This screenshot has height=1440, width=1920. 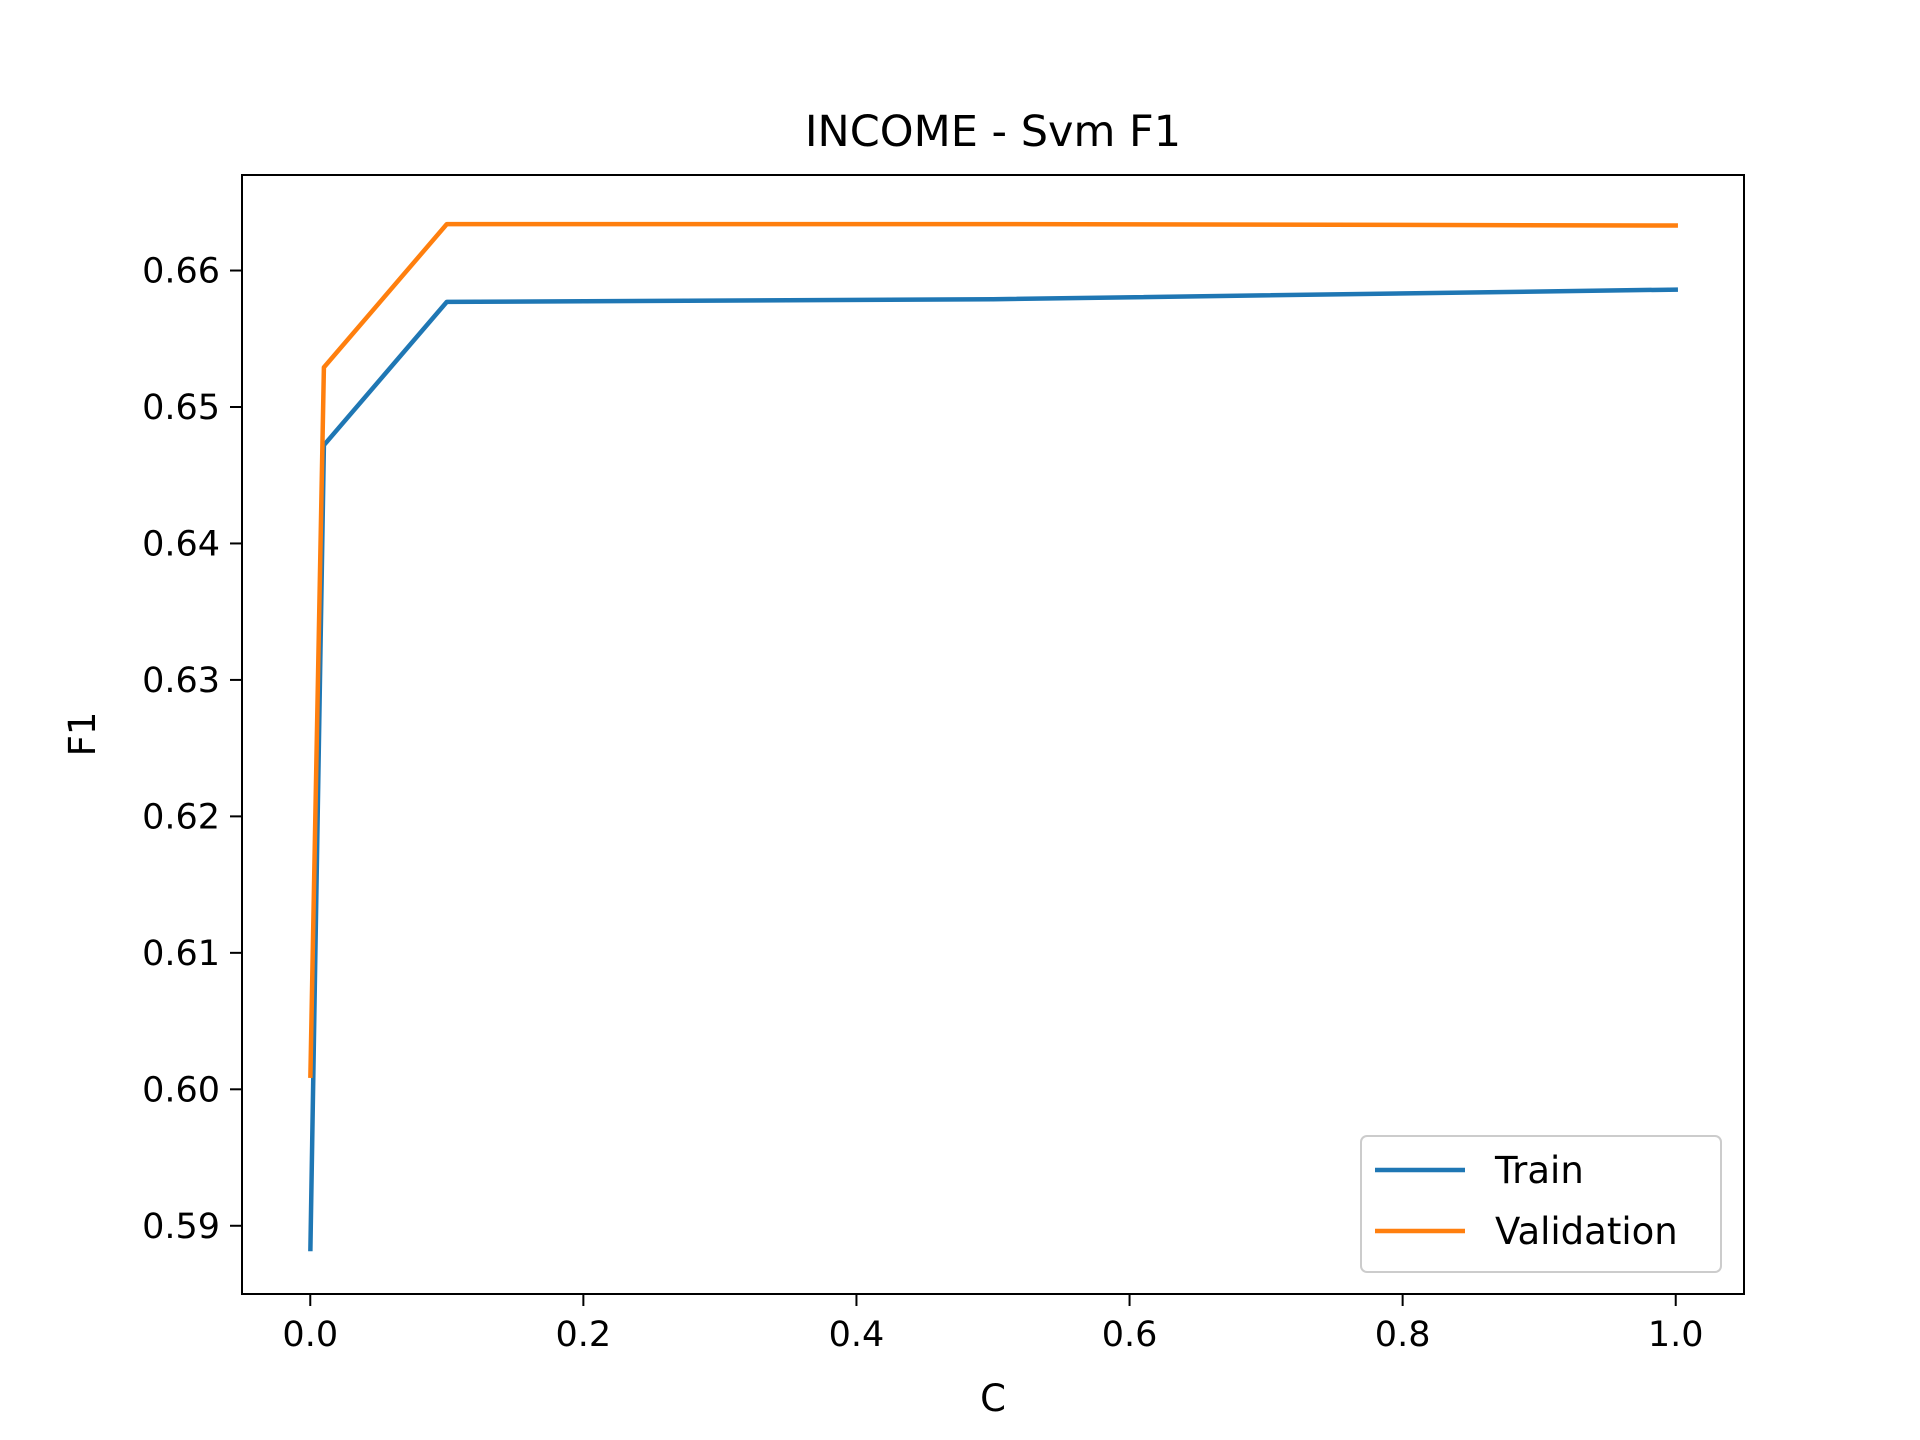 I want to click on y-tick-label: 0.60, so click(x=181, y=1090).